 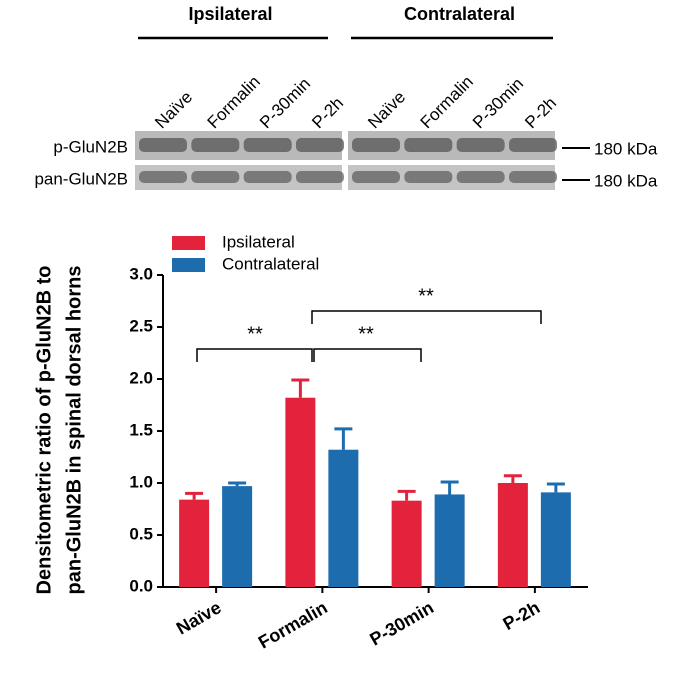 What do you see at coordinates (141, 429) in the screenshot?
I see `y-tick-label: 1.5` at bounding box center [141, 429].